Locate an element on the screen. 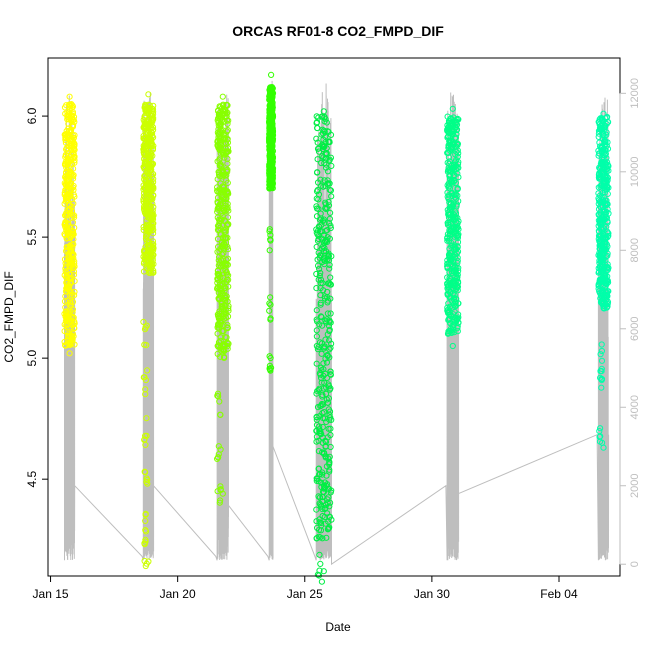 The image size is (650, 650). x-tick-label: Jan 25 is located at coordinates (305, 594).